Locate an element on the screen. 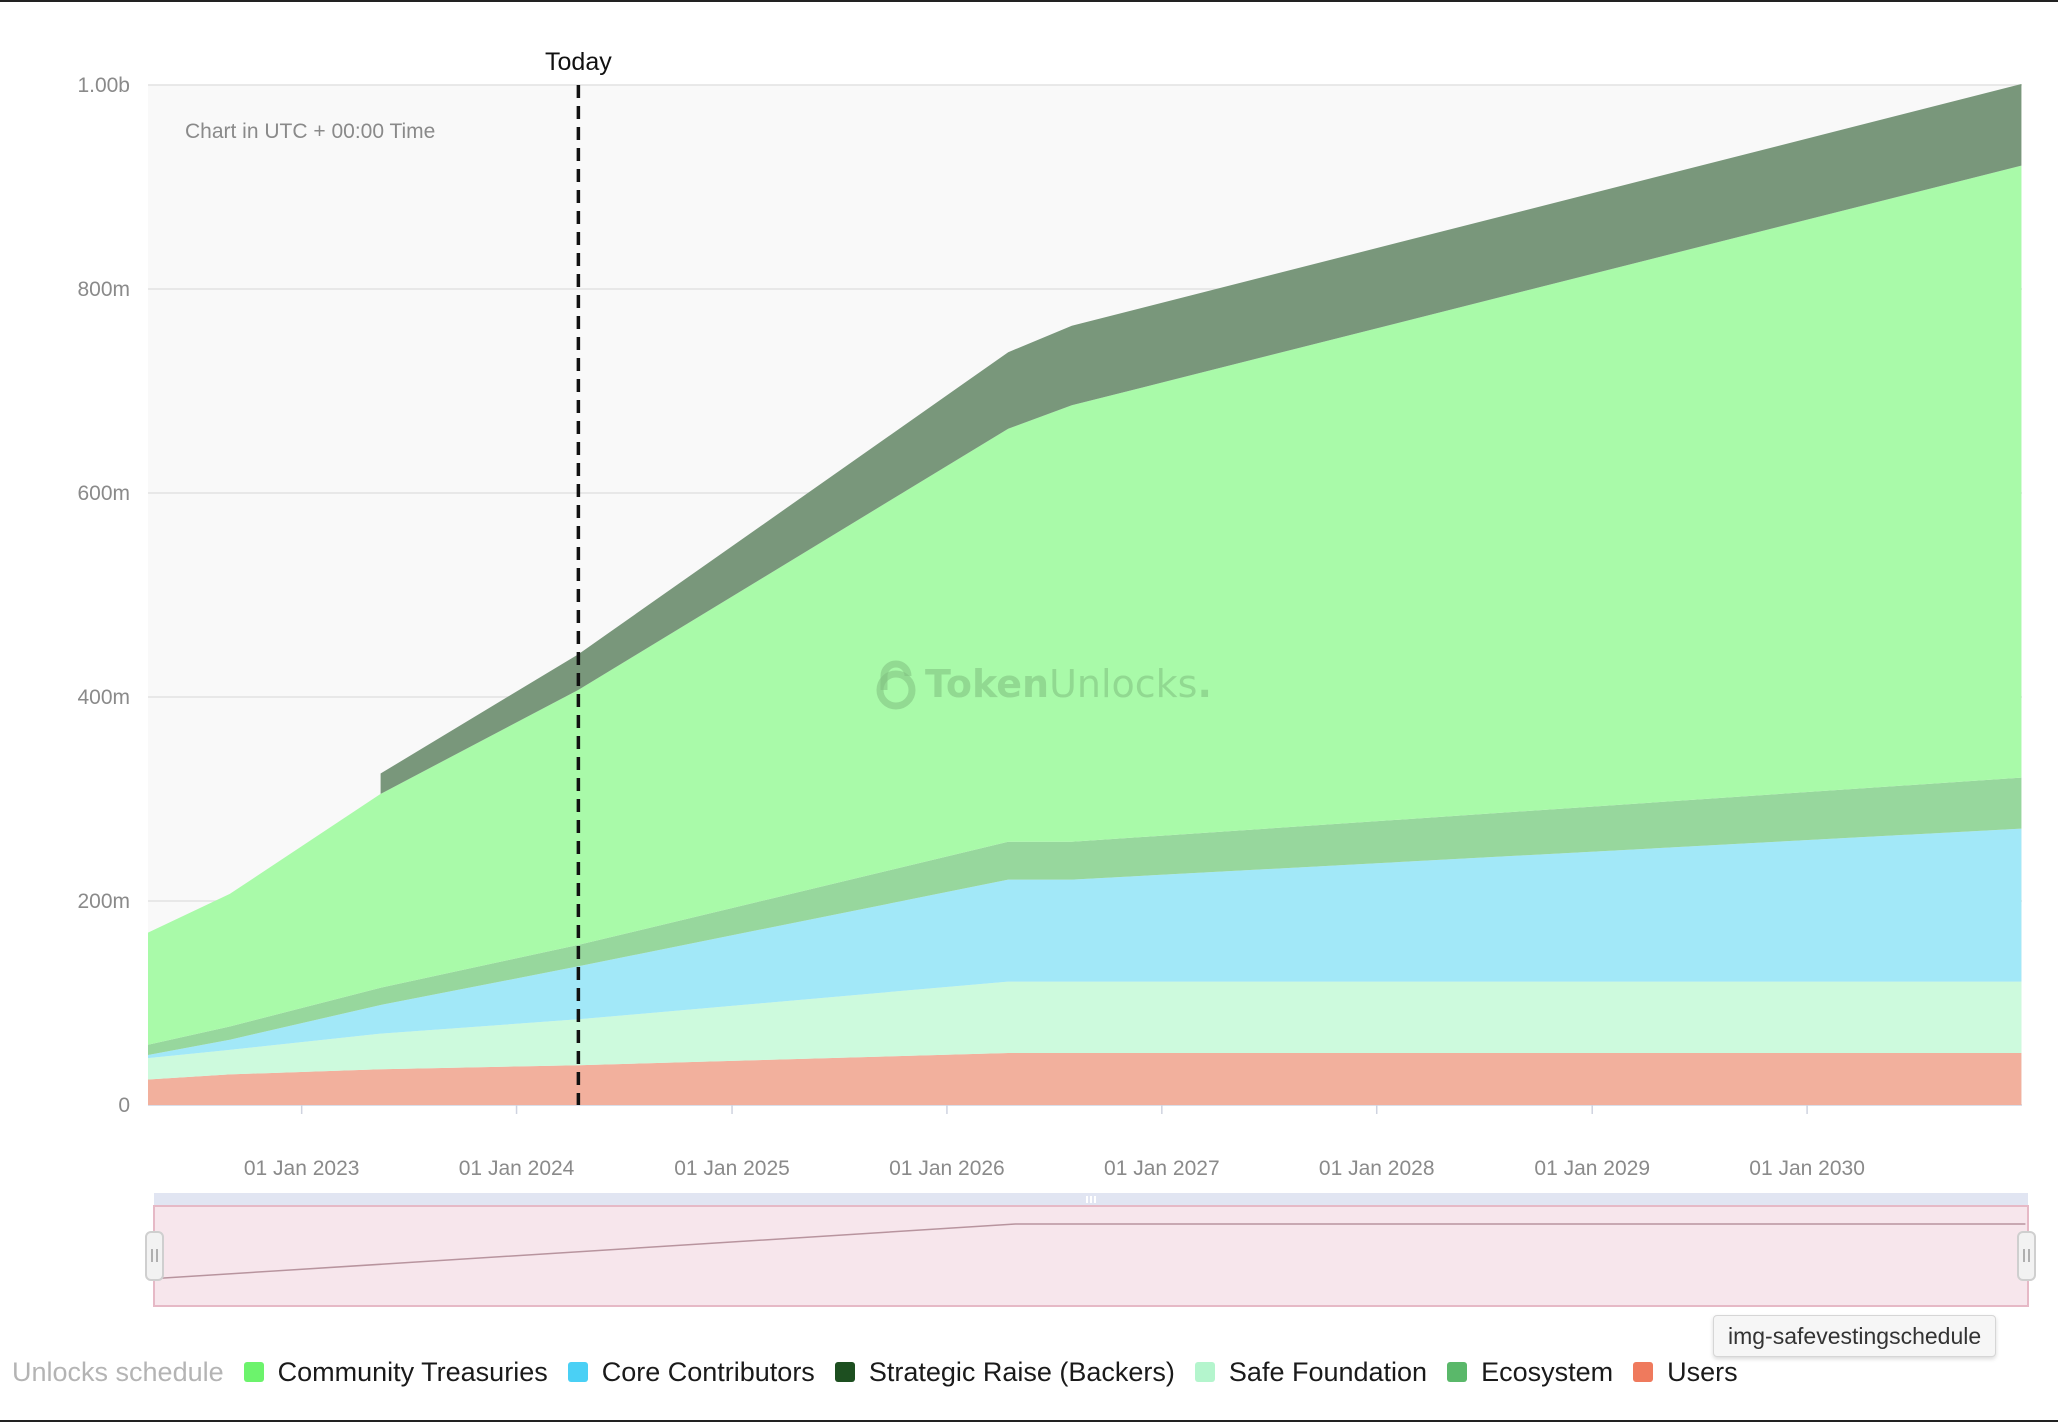 Image resolution: width=2058 pixels, height=1422 pixels. utc-note: Chart in UTC + 00:00 Time is located at coordinates (310, 131).